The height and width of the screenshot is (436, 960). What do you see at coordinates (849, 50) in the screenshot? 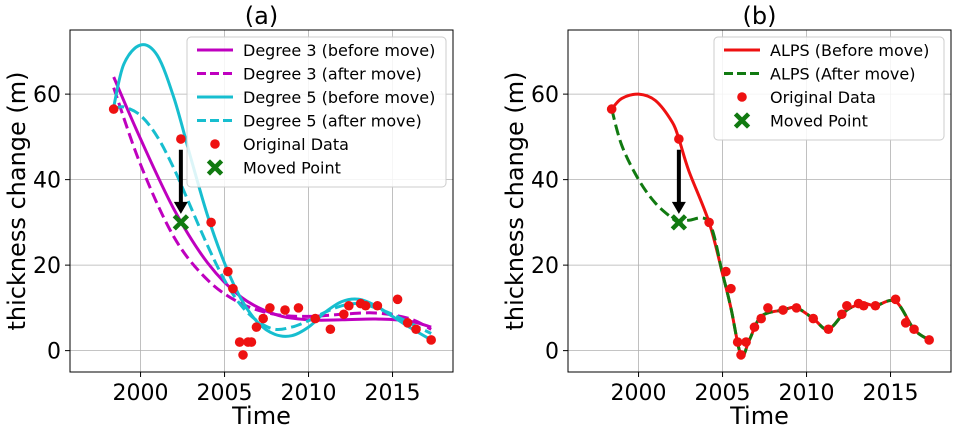
I see `legend-label: ALPS (Before move)` at bounding box center [849, 50].